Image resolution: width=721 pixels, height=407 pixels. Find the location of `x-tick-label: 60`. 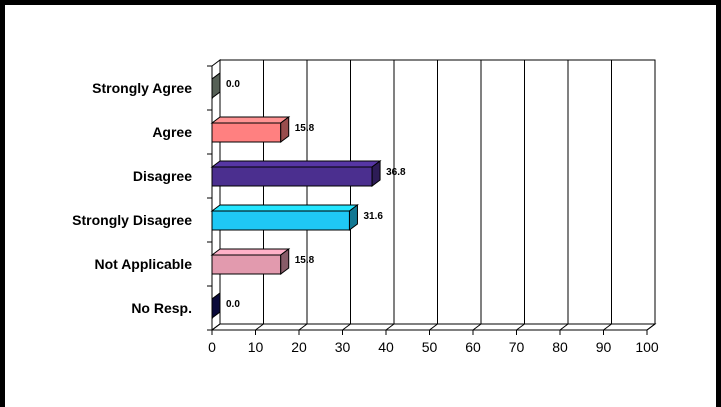

x-tick-label: 60 is located at coordinates (473, 347).